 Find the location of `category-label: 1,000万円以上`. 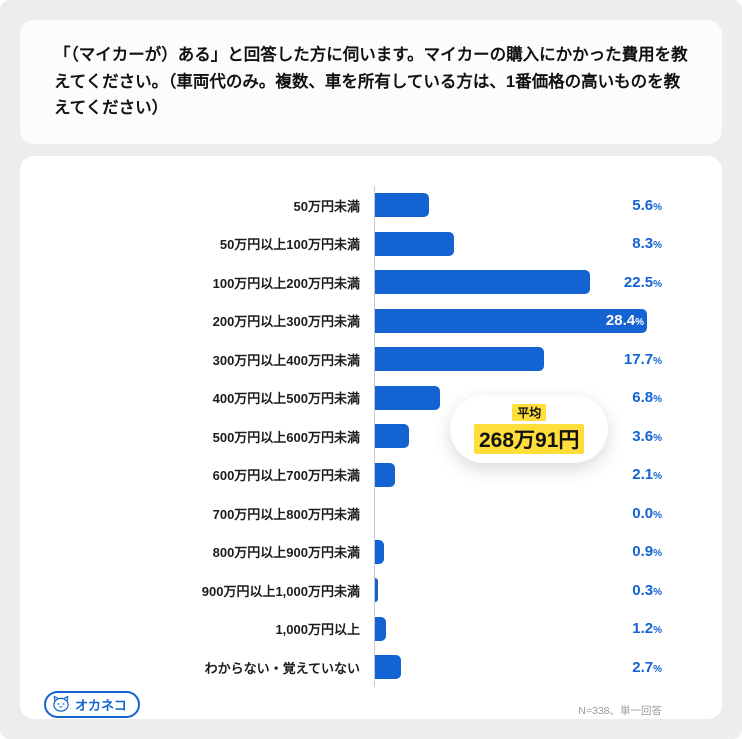

category-label: 1,000万円以上 is located at coordinates (317, 630).